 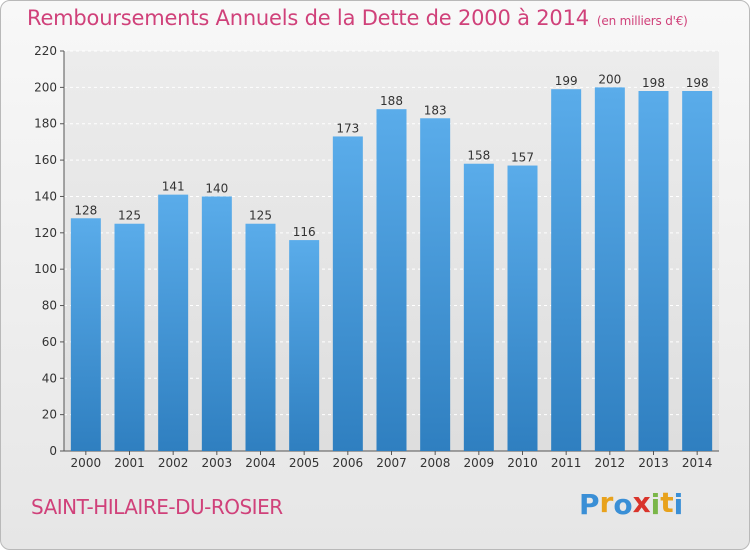 I want to click on bar-2013, so click(x=653, y=271).